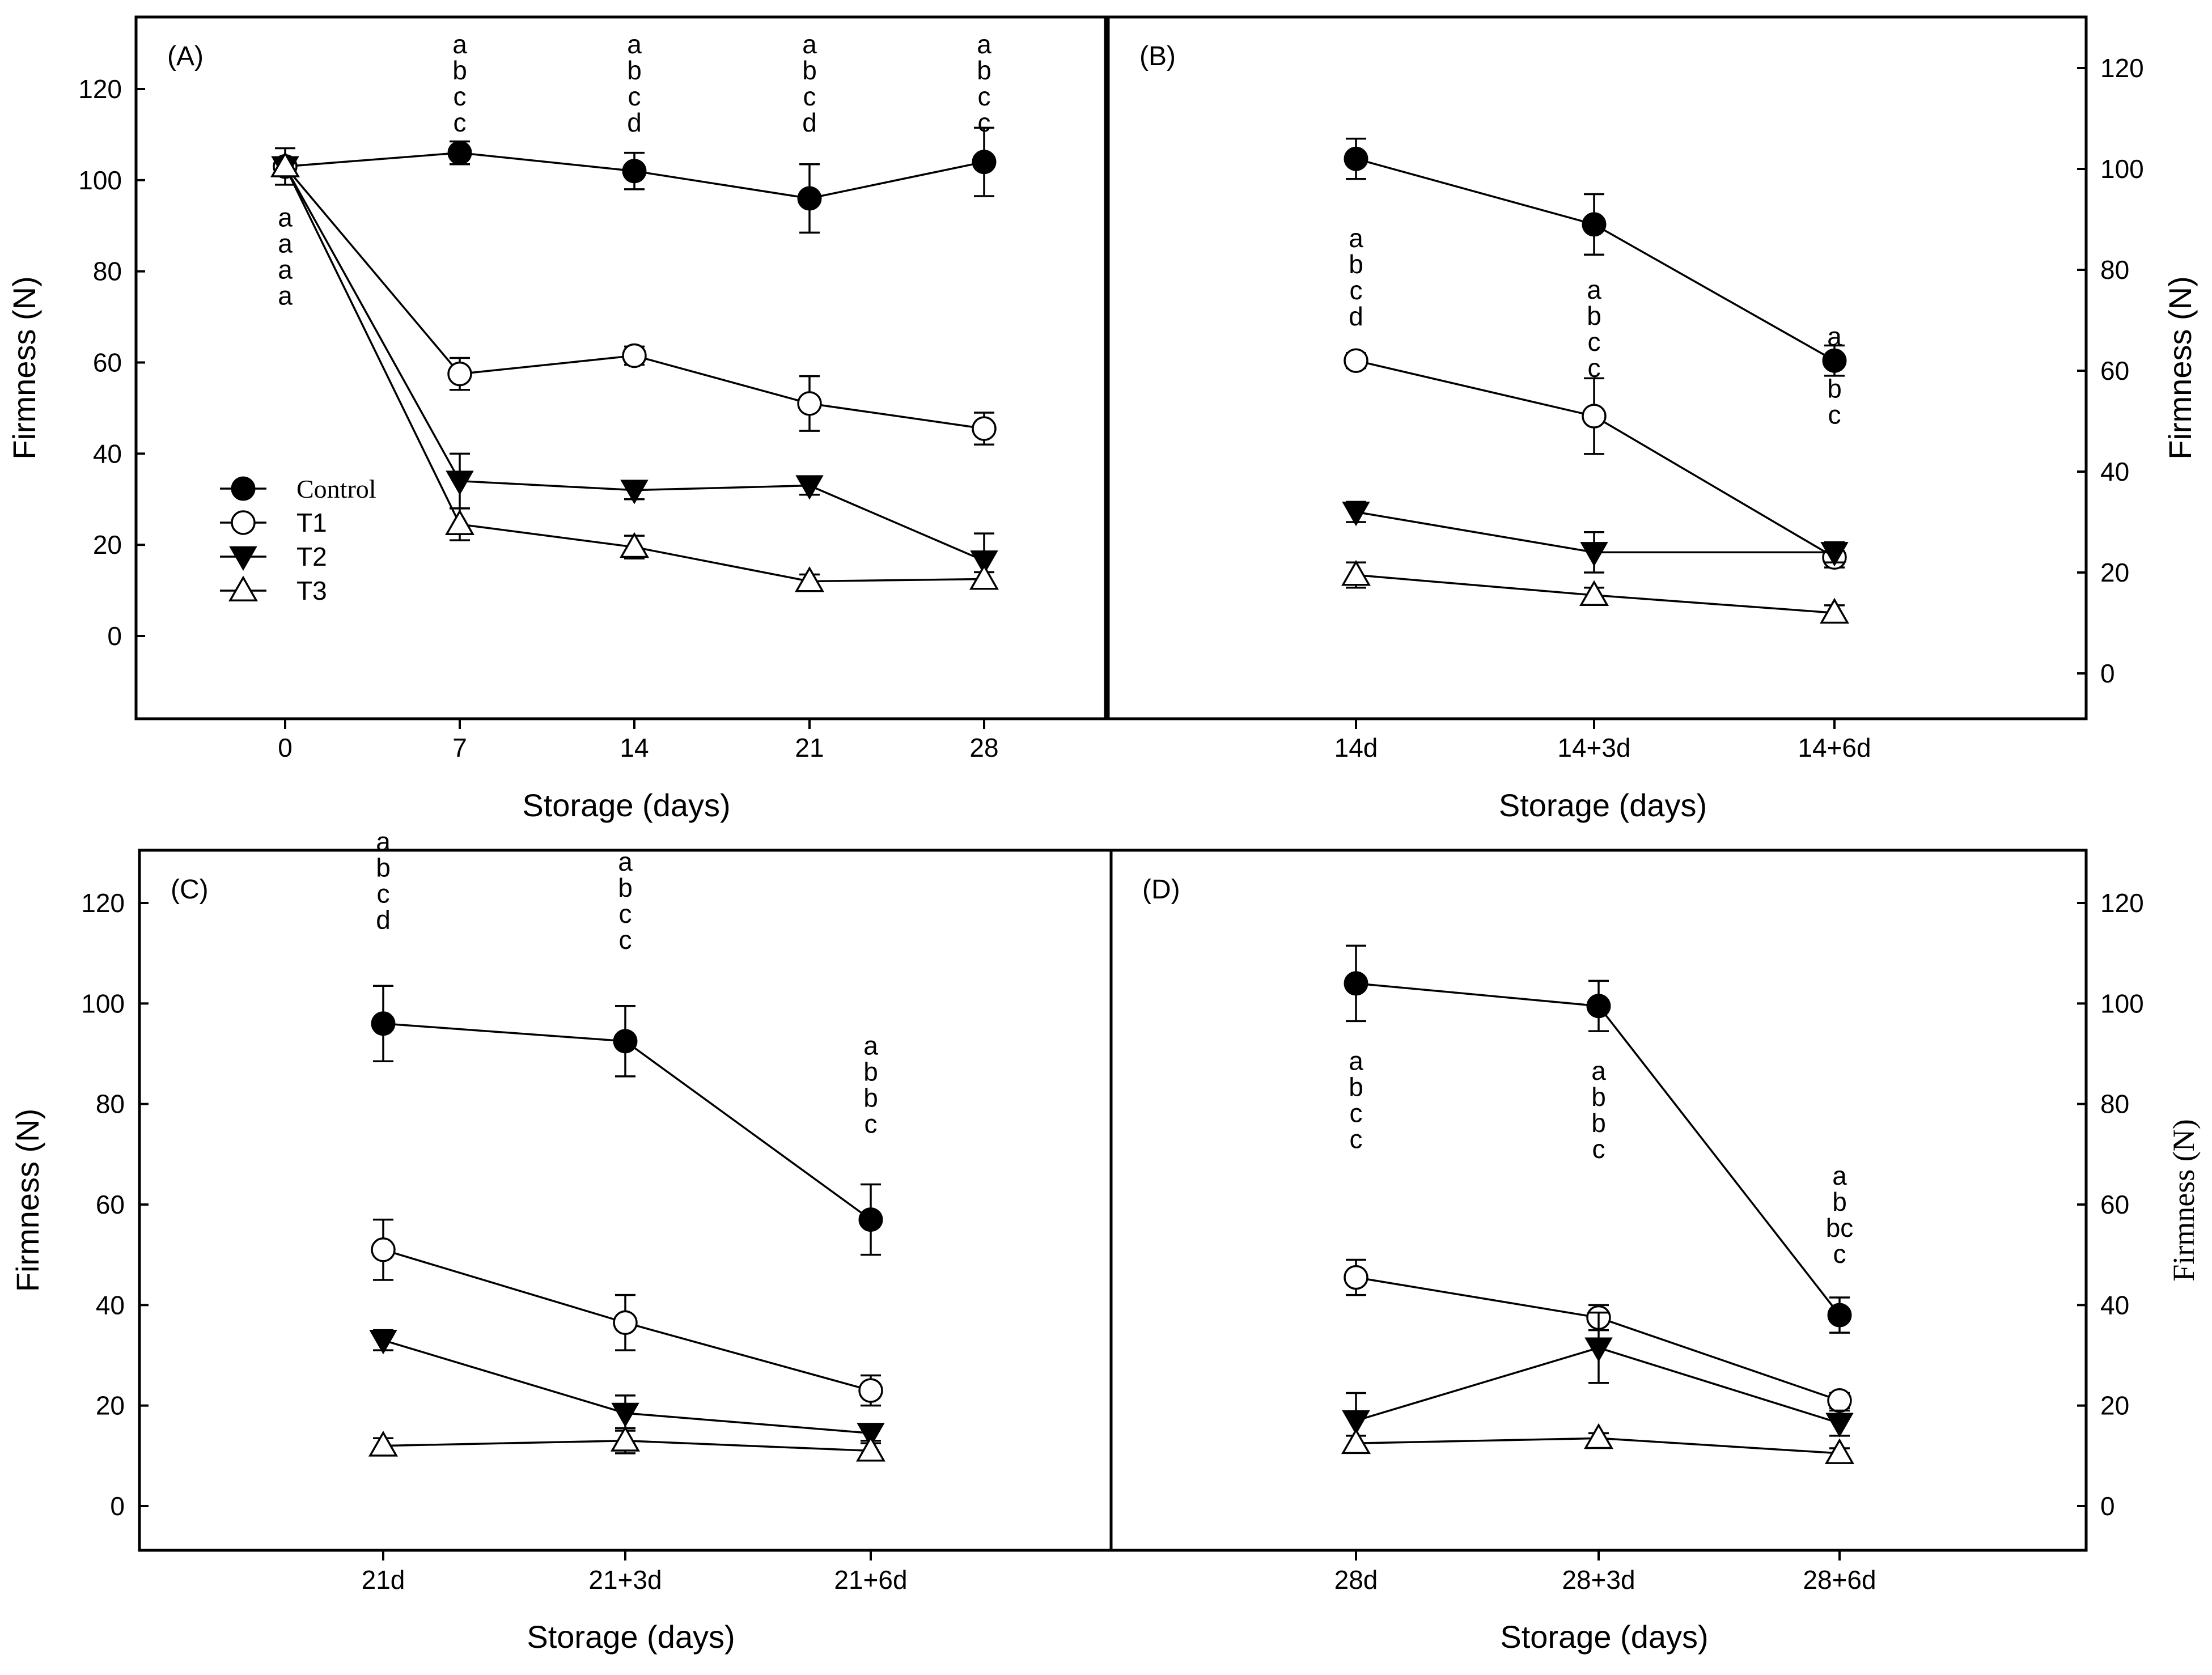 The image size is (2212, 1675). Describe the element at coordinates (311, 522) in the screenshot. I see `legend-label: T1` at that location.